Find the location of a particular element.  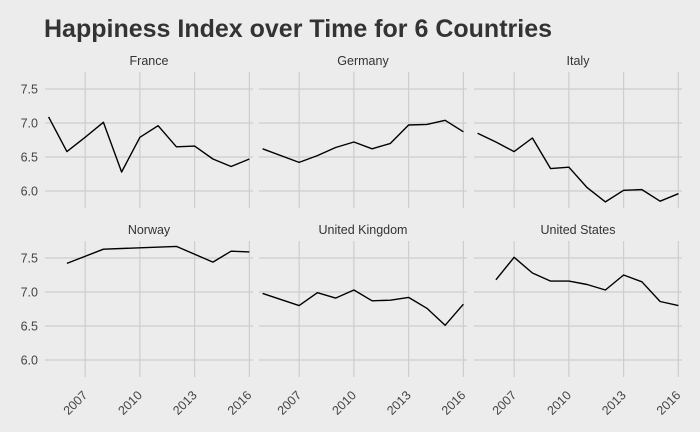

panel-6: United States 2007 2010 2013 2016 is located at coordinates (579, 320).